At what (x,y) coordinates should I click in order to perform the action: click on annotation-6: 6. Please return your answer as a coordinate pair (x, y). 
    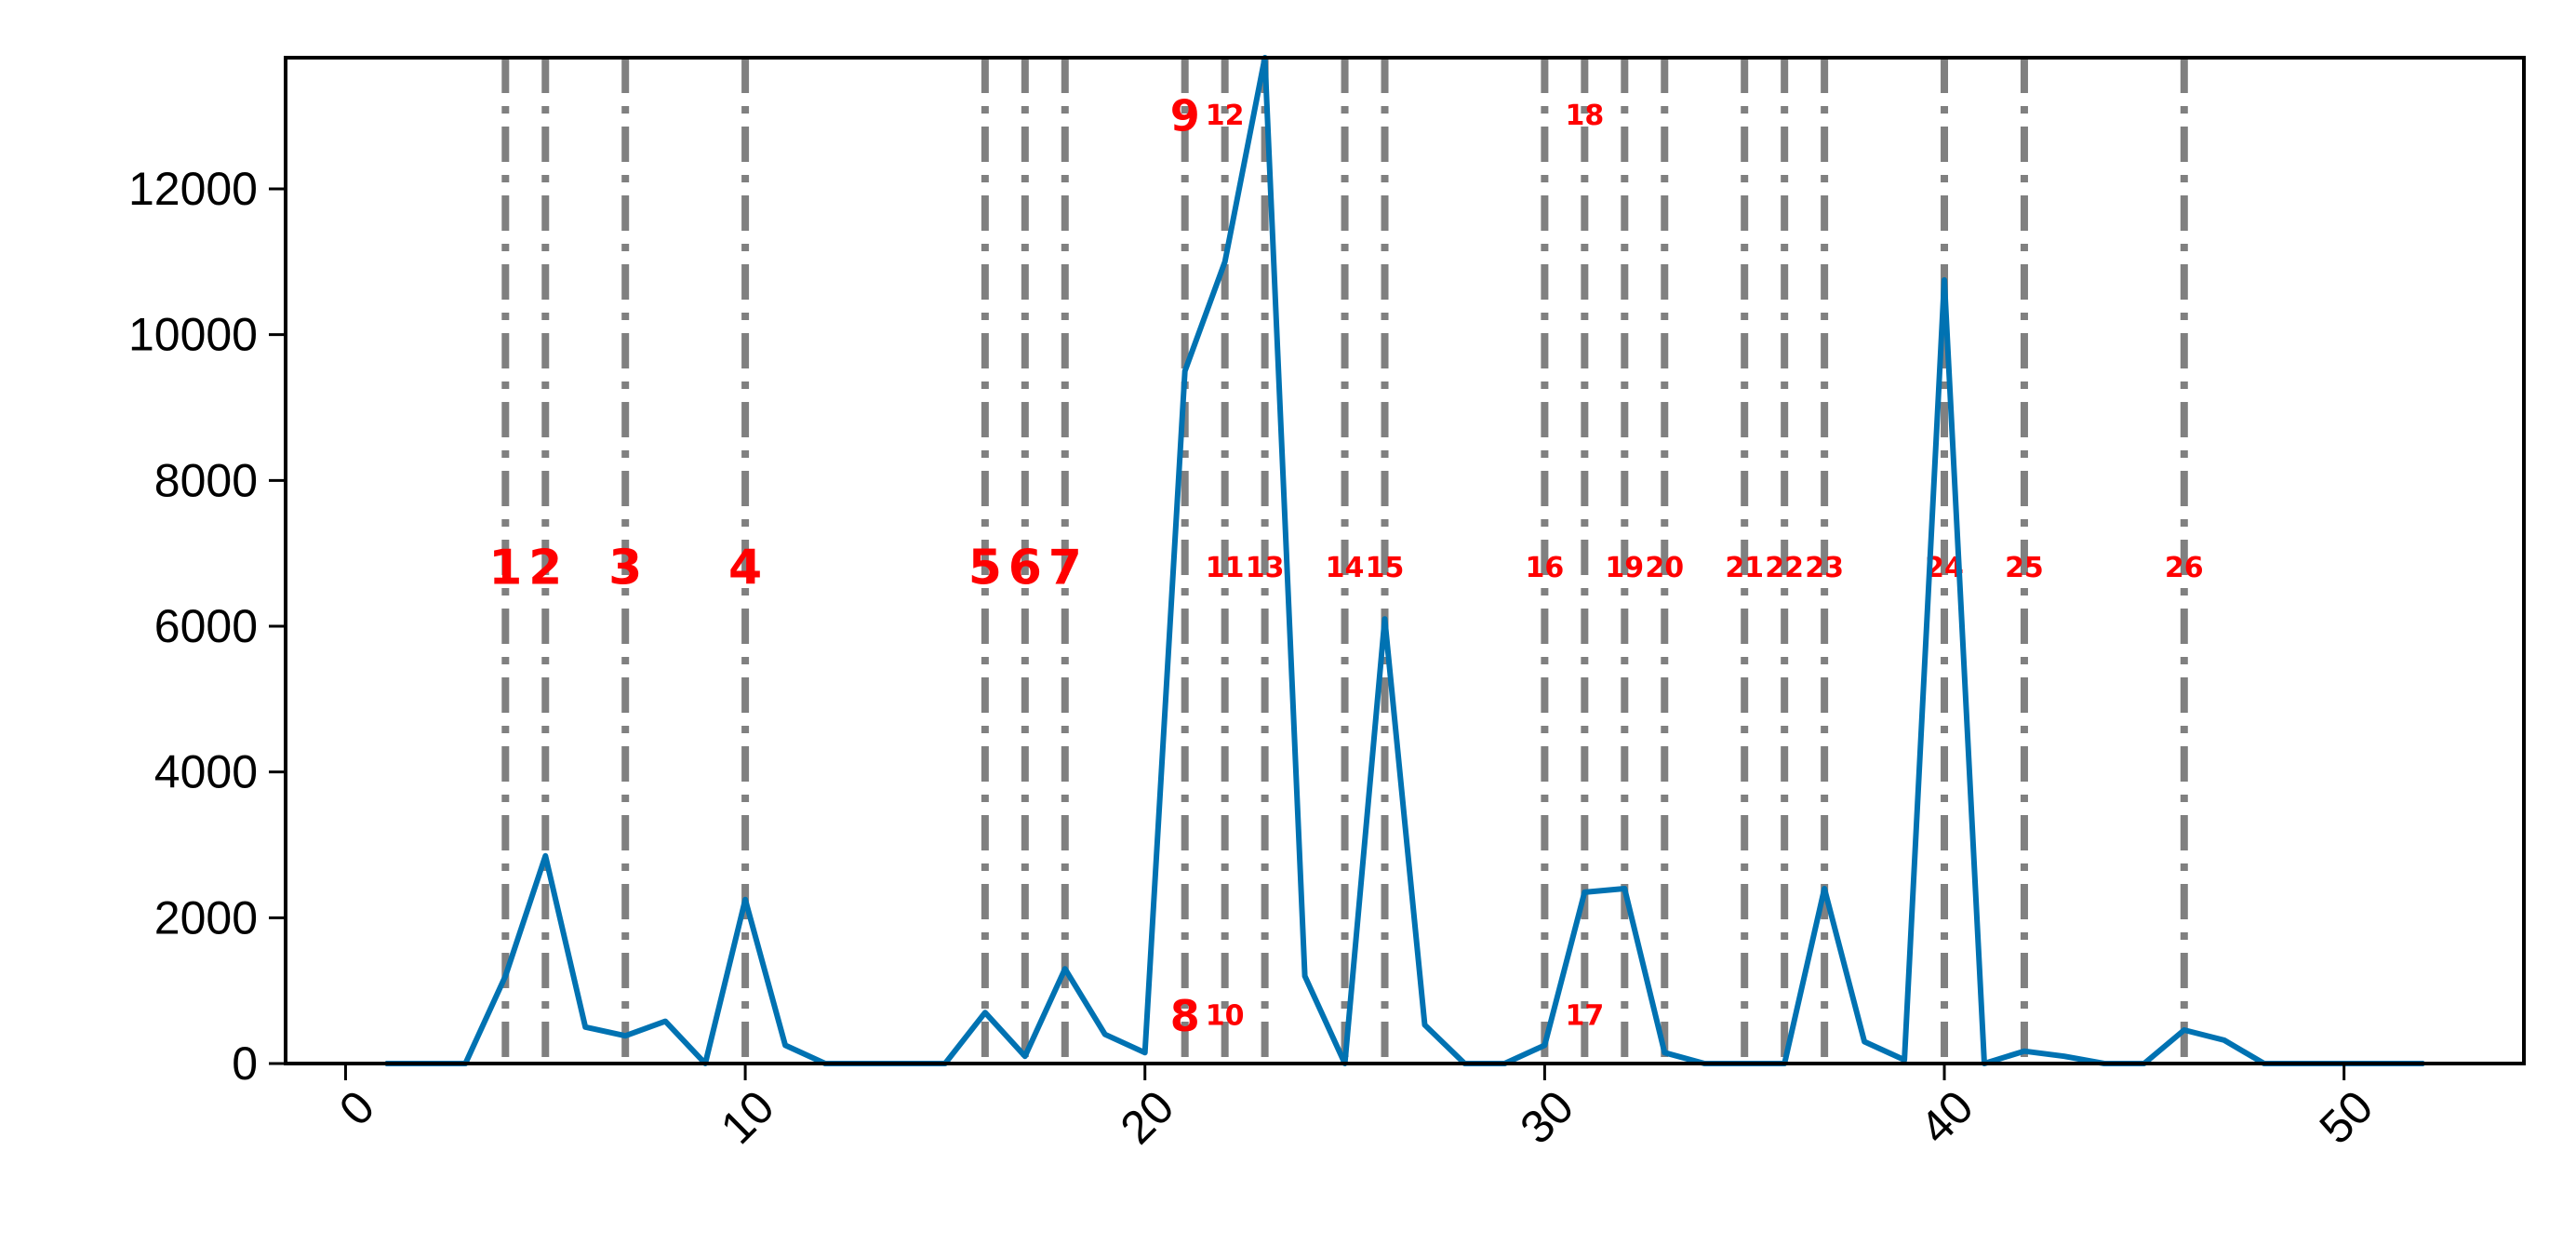
    Looking at the image, I should click on (1025, 568).